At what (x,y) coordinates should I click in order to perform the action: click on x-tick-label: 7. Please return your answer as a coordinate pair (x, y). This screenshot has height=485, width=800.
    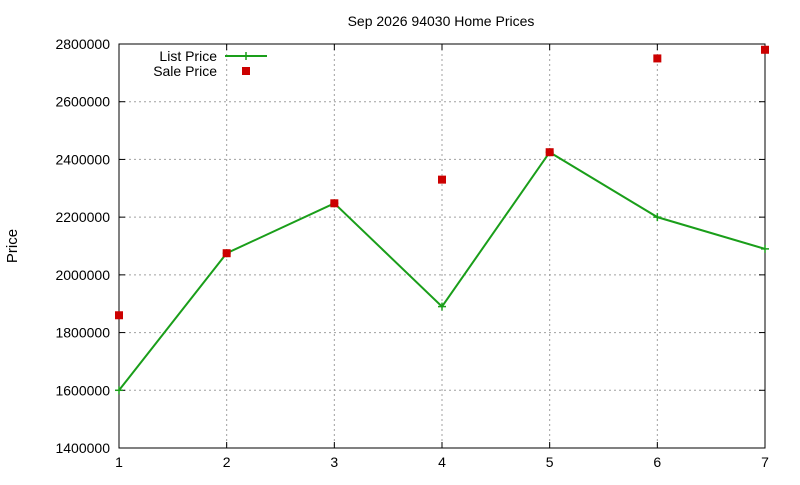
    Looking at the image, I should click on (765, 462).